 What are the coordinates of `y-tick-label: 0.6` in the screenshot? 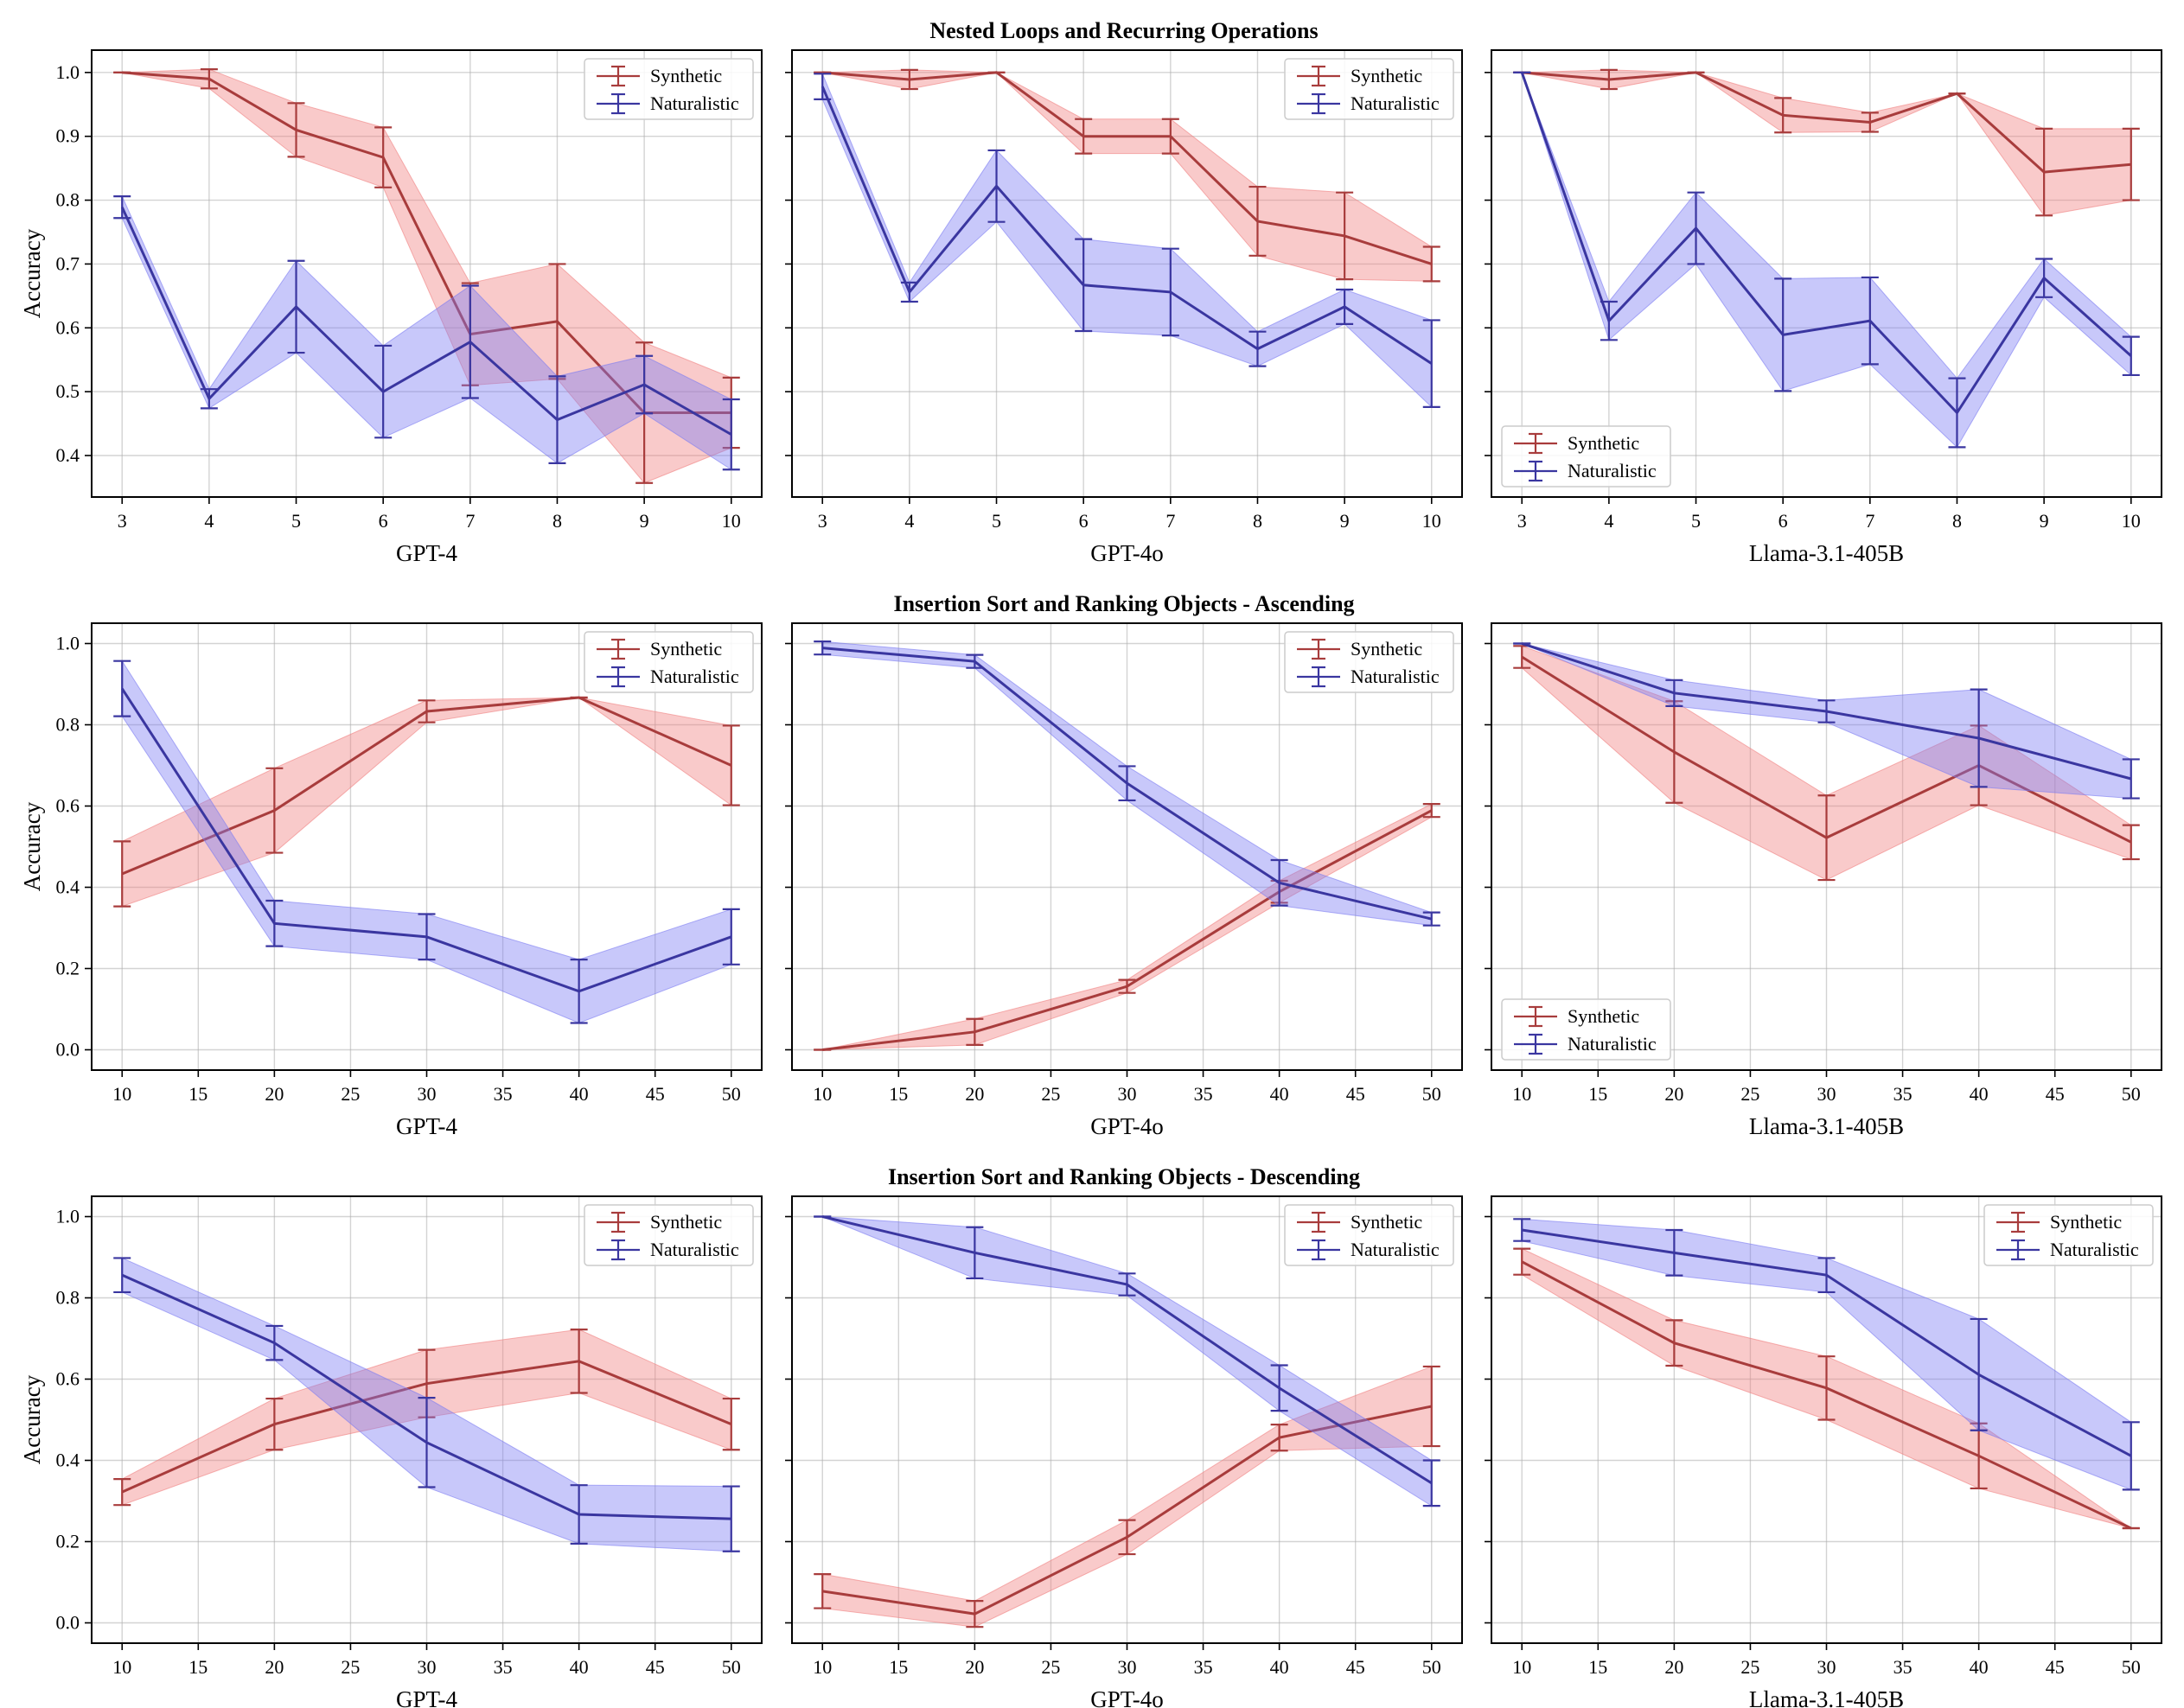 It's located at (68, 327).